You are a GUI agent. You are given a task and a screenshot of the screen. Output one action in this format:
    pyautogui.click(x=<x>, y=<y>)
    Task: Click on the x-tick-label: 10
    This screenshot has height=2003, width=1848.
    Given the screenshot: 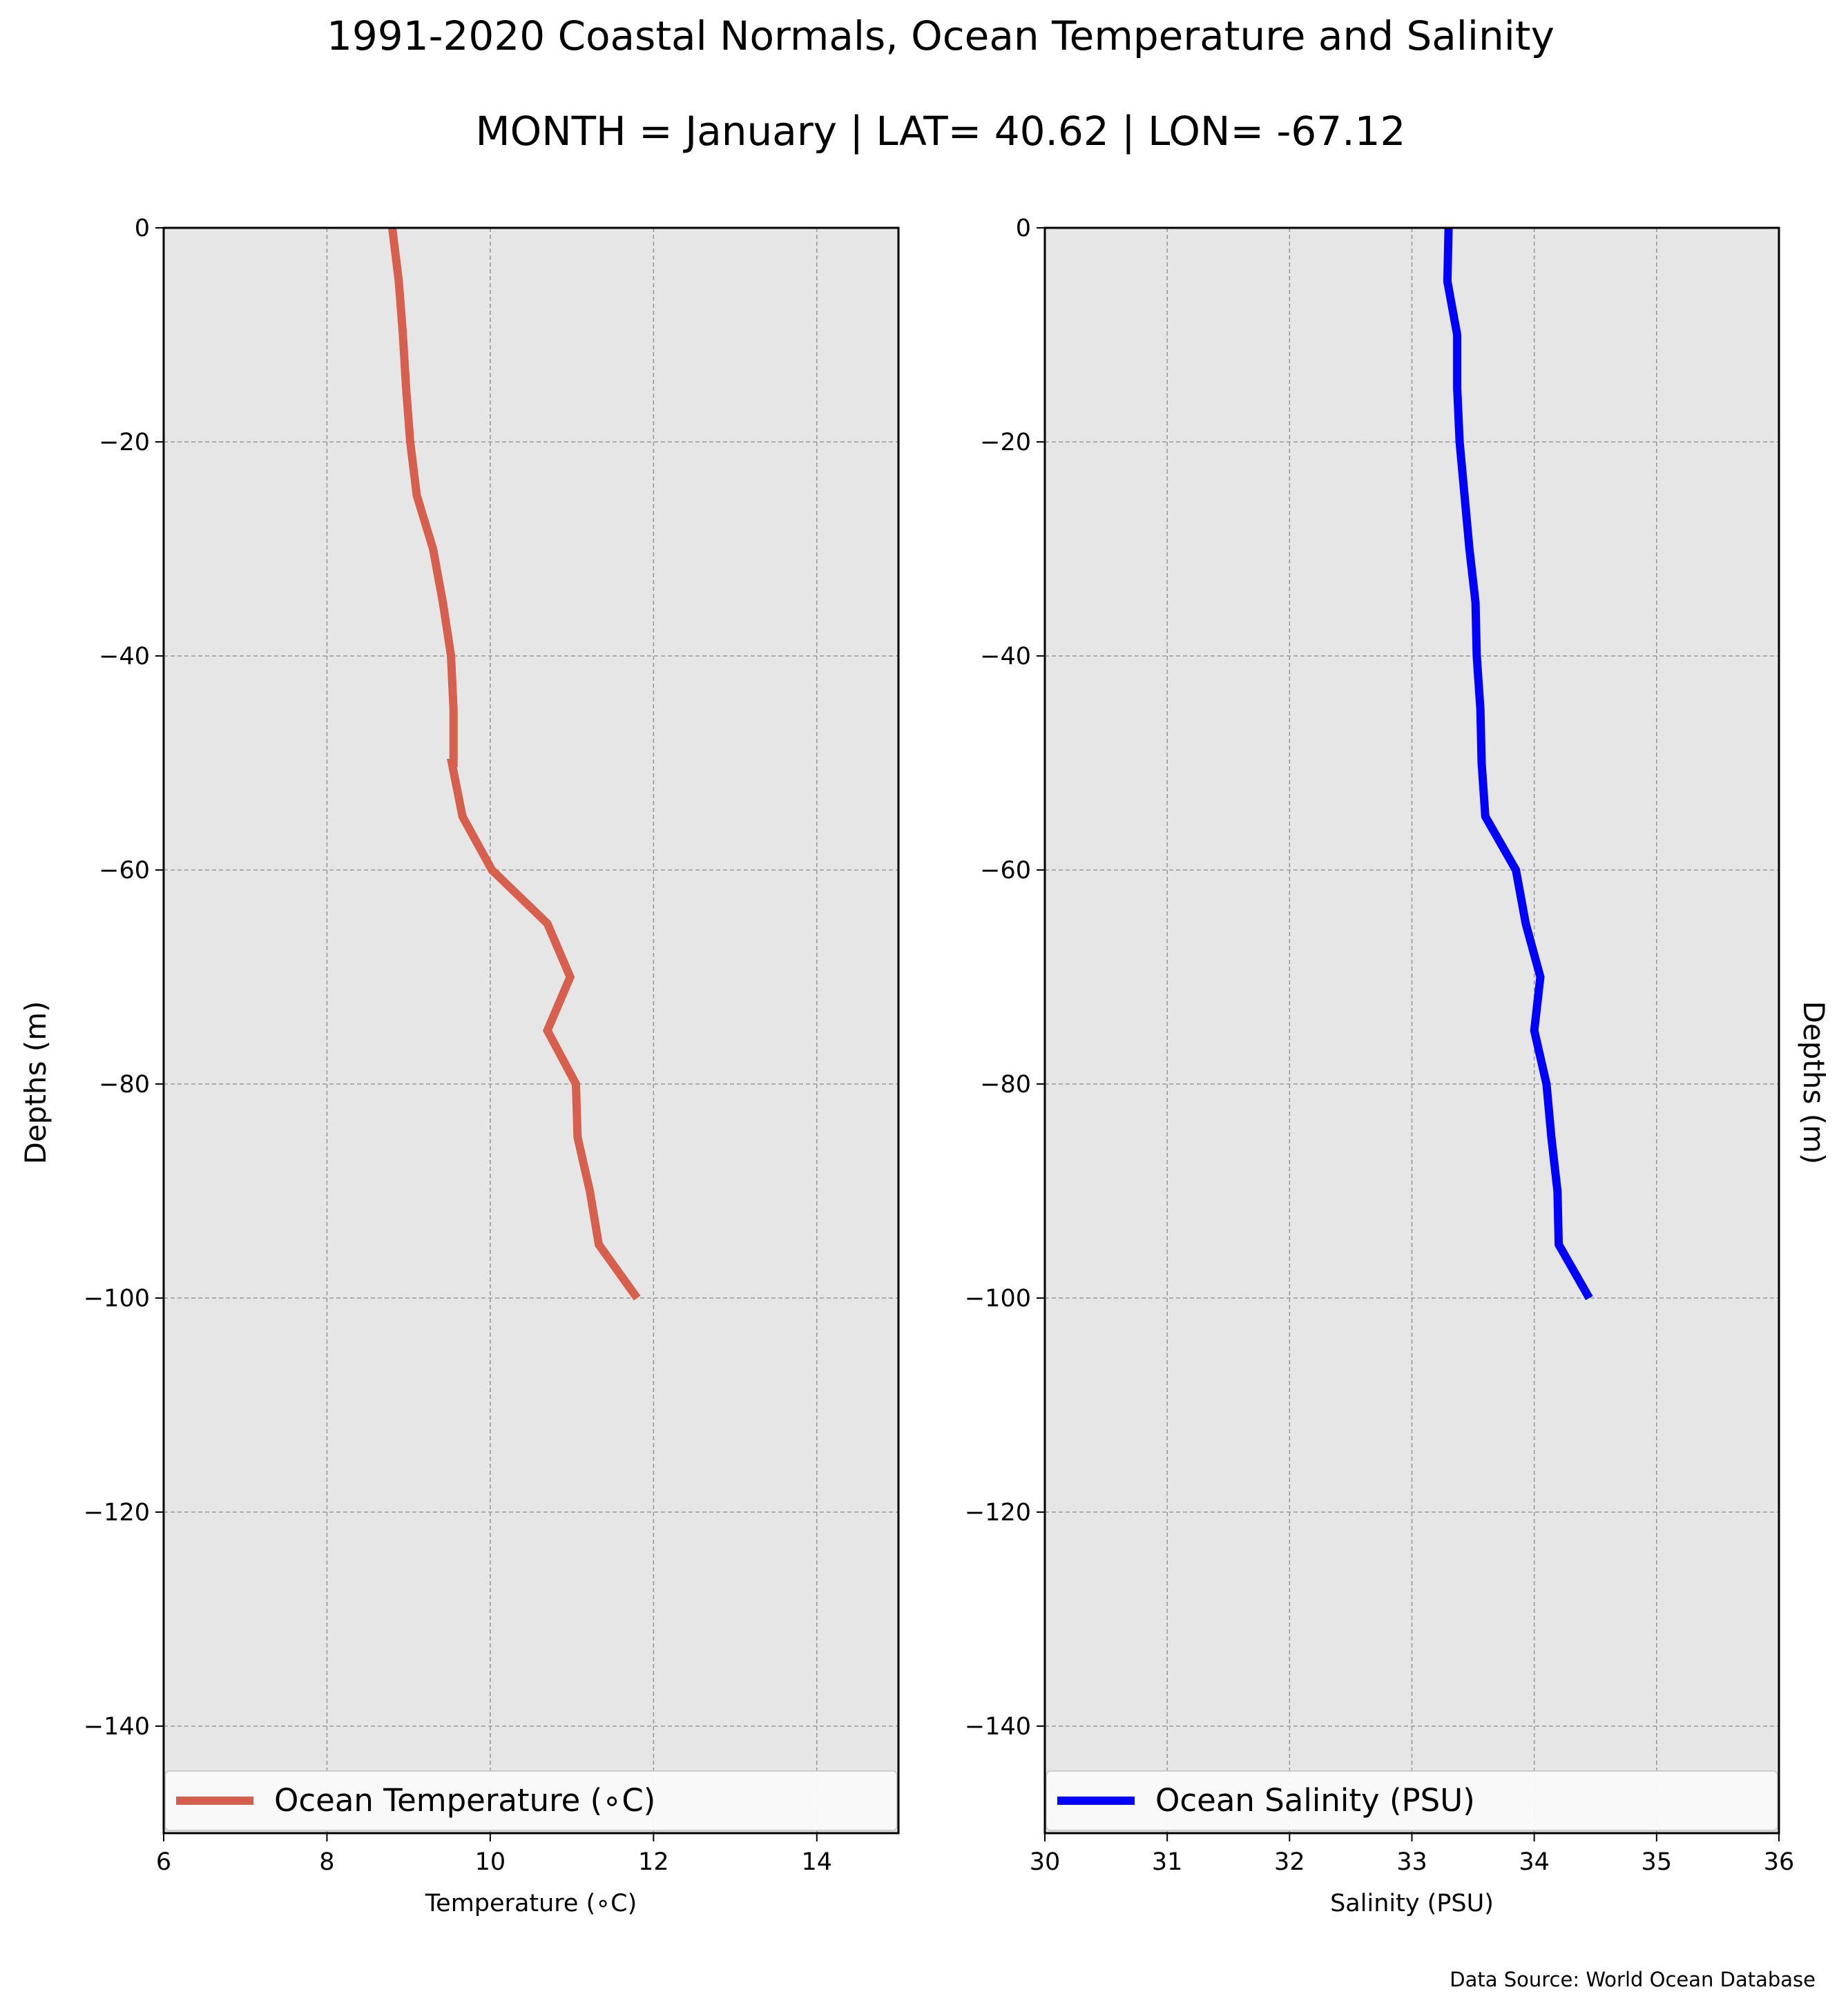 What is the action you would take?
    pyautogui.click(x=491, y=1862)
    